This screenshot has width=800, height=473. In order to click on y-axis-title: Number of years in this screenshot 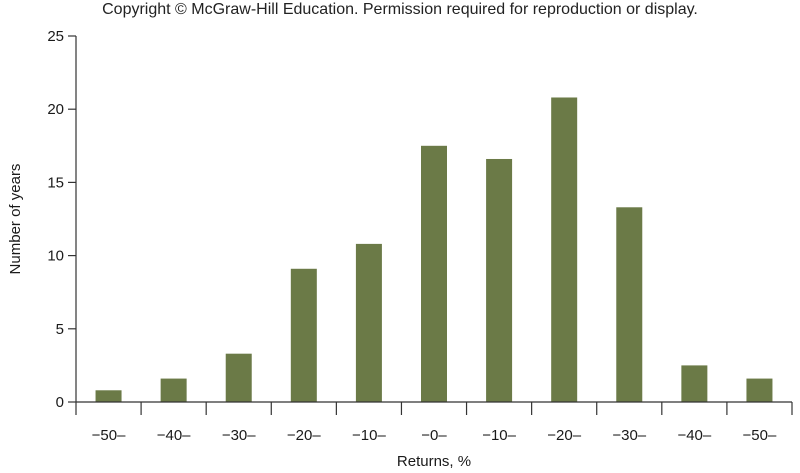, I will do `click(15, 219)`.